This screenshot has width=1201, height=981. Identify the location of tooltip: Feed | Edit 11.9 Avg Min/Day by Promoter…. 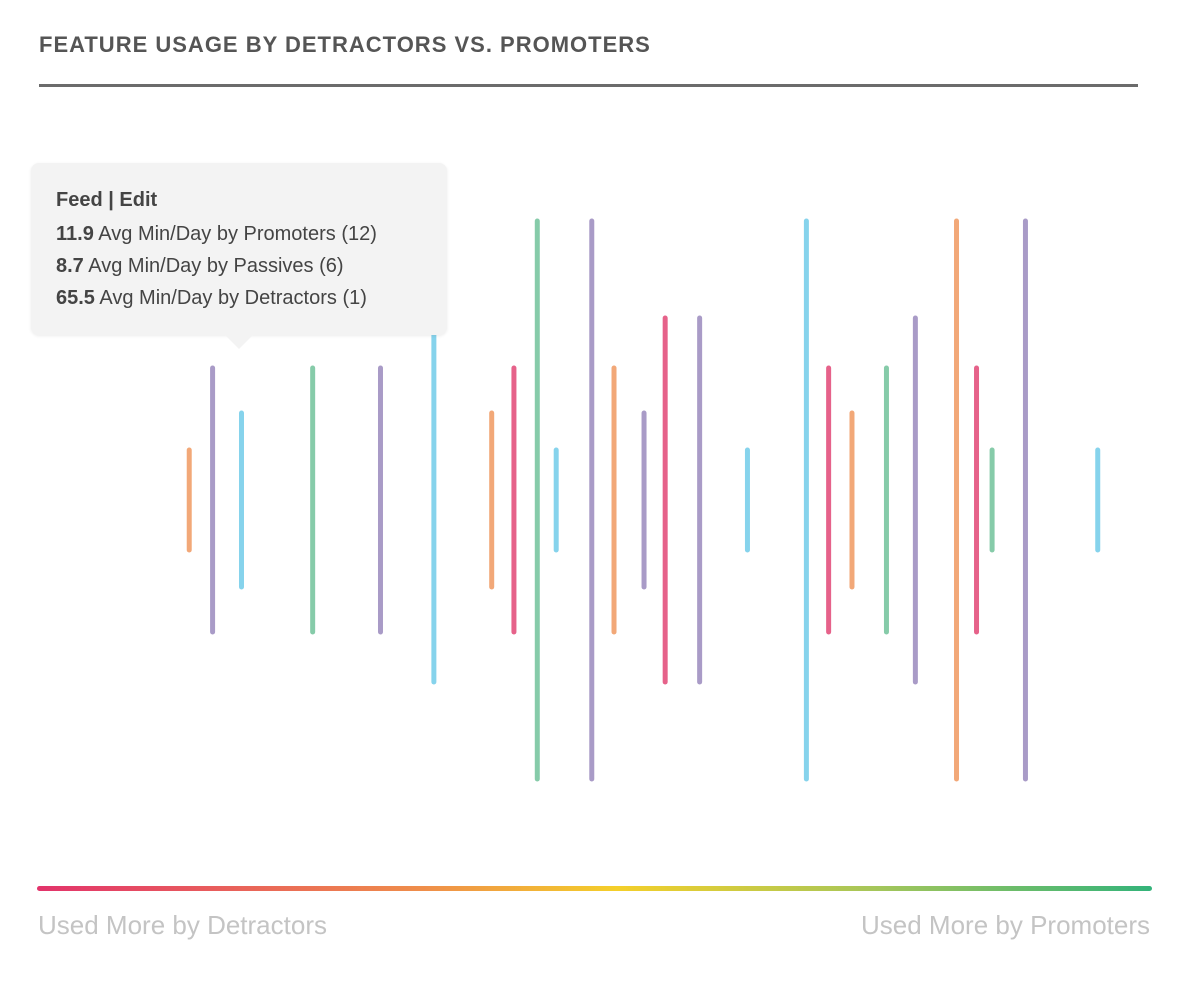
(239, 256).